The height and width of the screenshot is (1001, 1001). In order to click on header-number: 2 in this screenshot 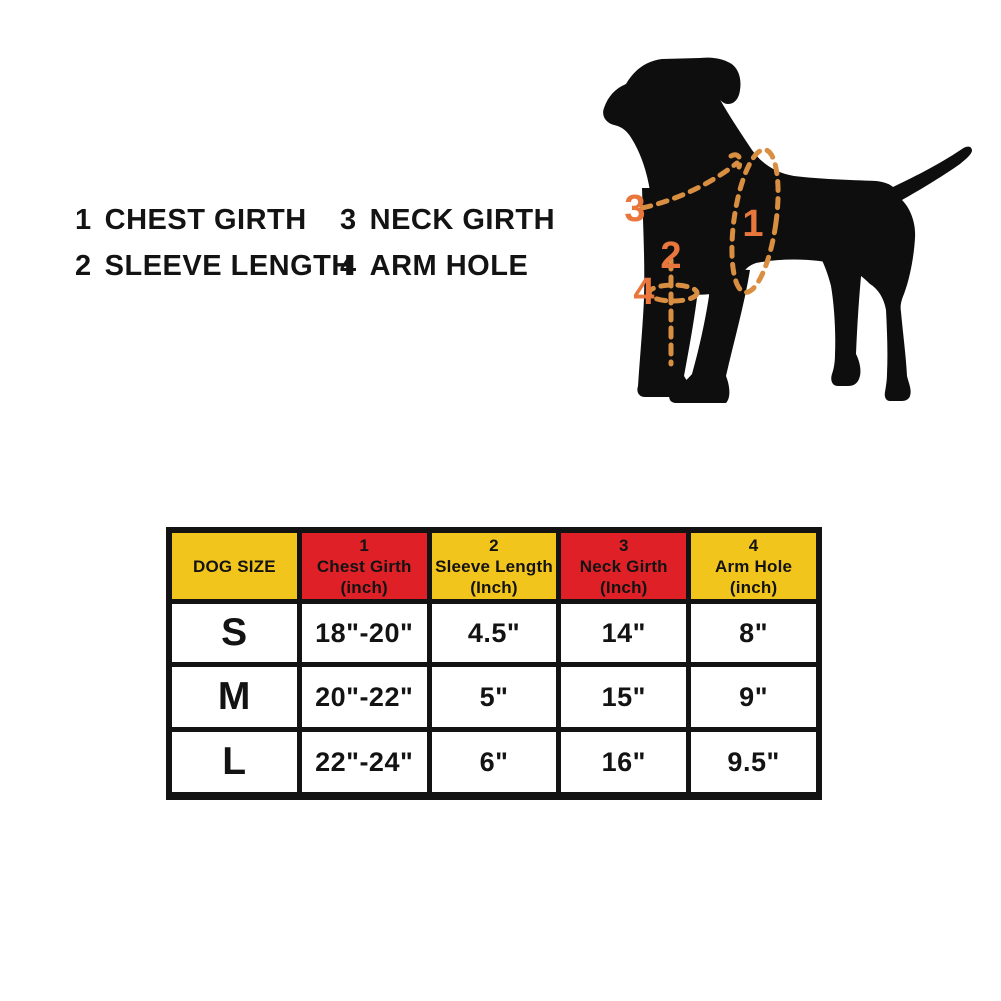, I will do `click(494, 545)`.